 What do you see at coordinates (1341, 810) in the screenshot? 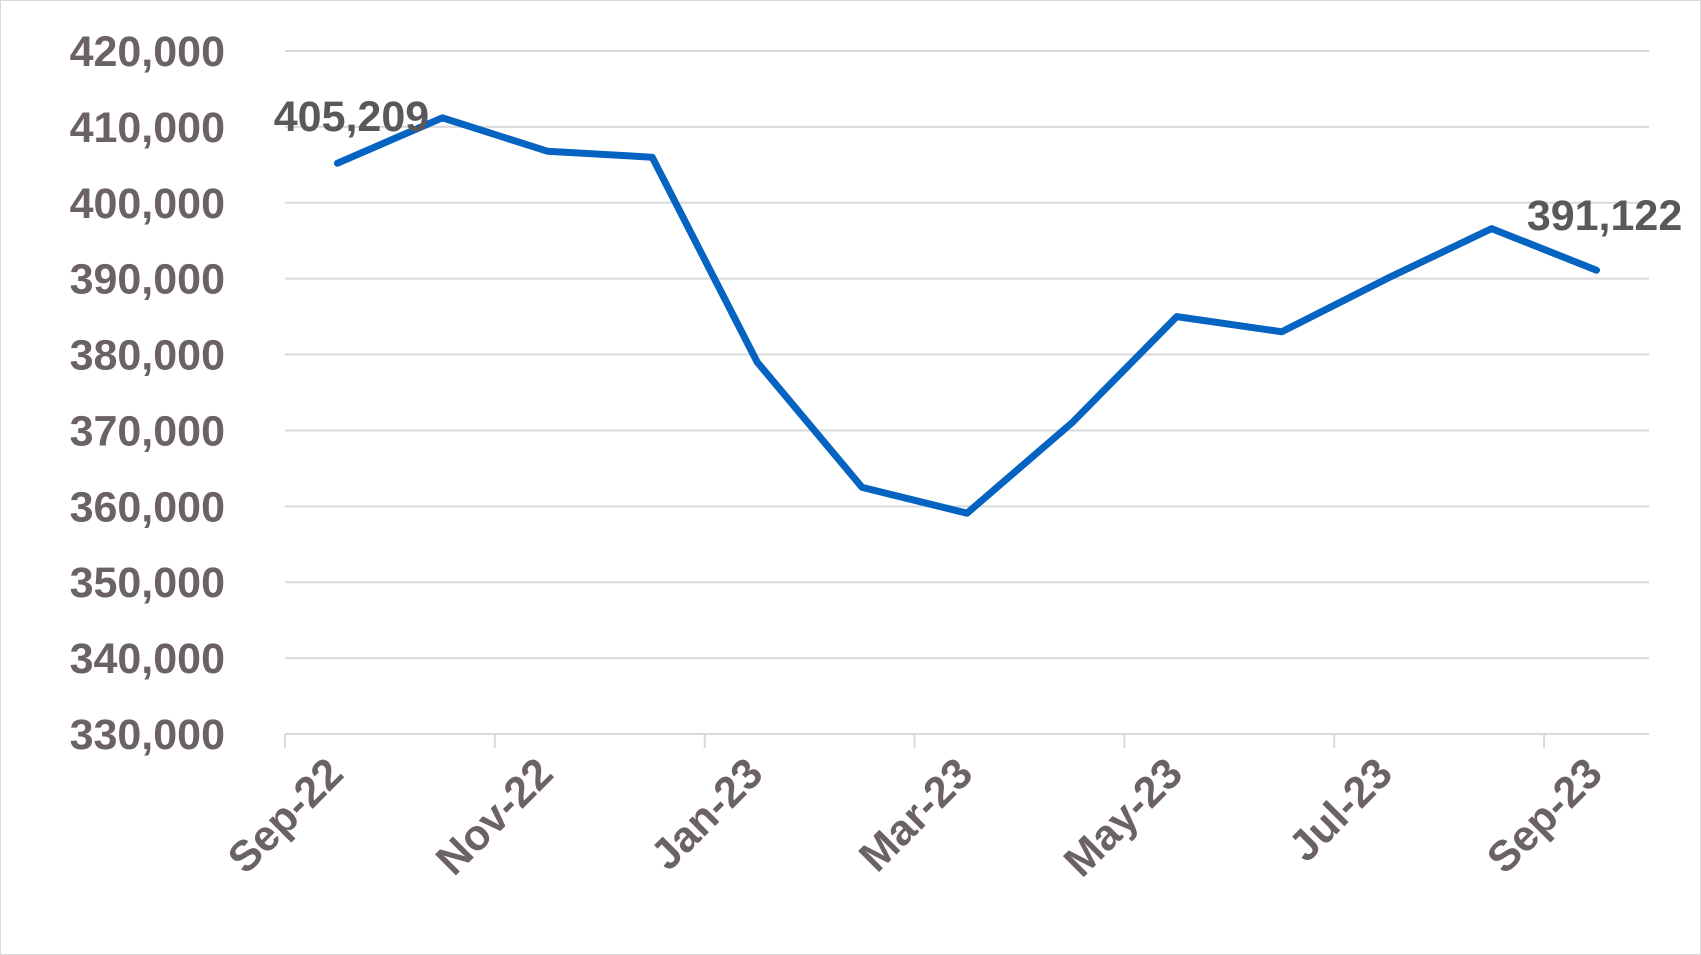
I see `x-tick-label: Jul-23` at bounding box center [1341, 810].